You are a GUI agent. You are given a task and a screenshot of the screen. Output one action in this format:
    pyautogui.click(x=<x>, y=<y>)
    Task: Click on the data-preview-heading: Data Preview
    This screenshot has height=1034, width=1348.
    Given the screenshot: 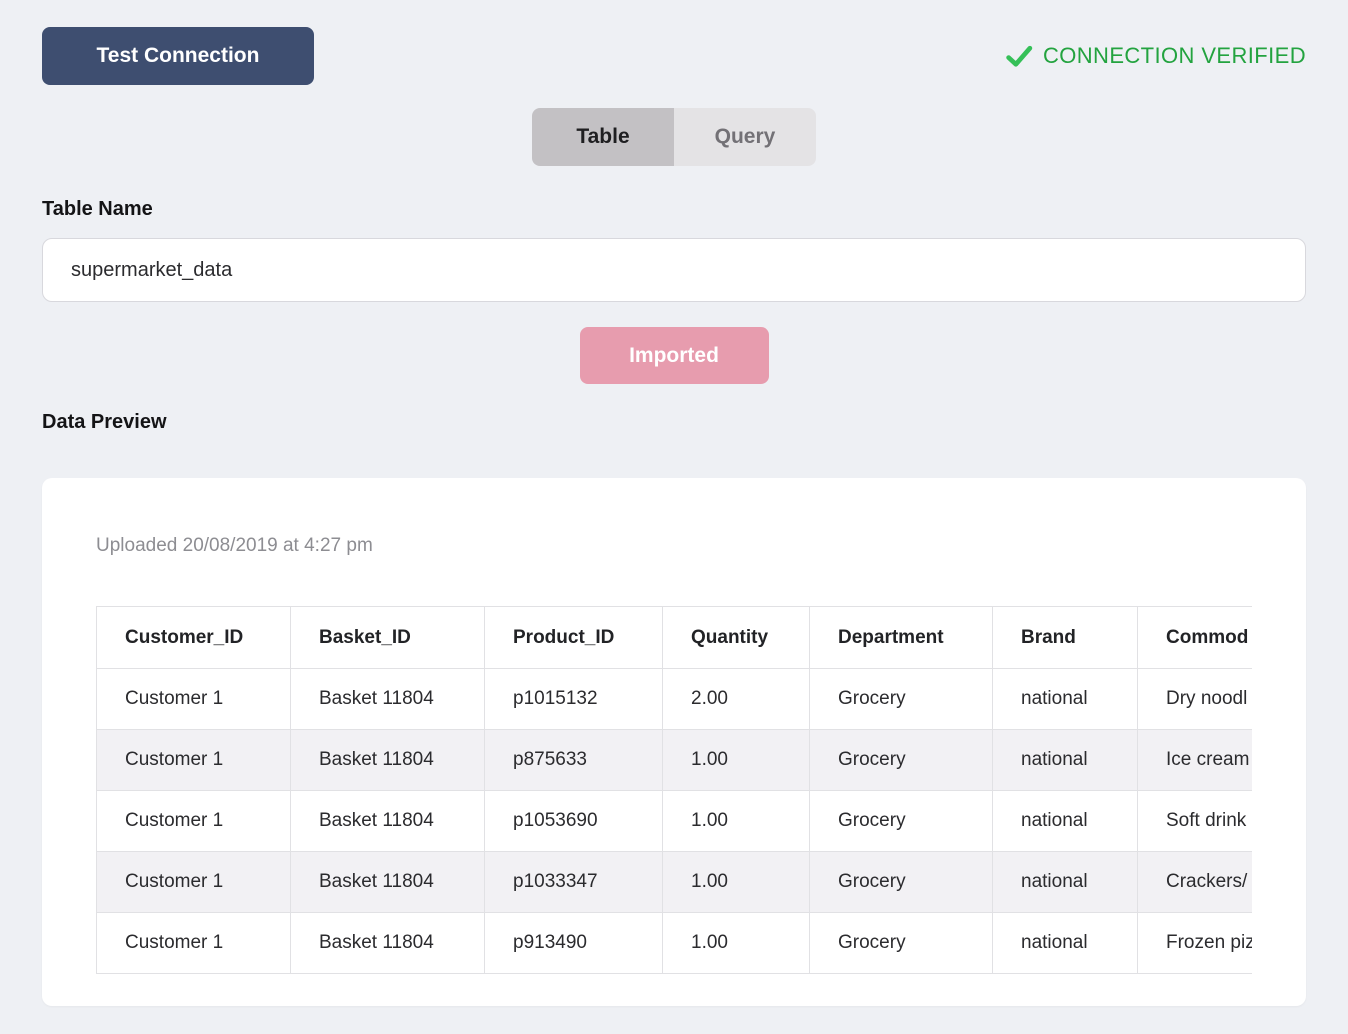 What is the action you would take?
    pyautogui.click(x=104, y=422)
    